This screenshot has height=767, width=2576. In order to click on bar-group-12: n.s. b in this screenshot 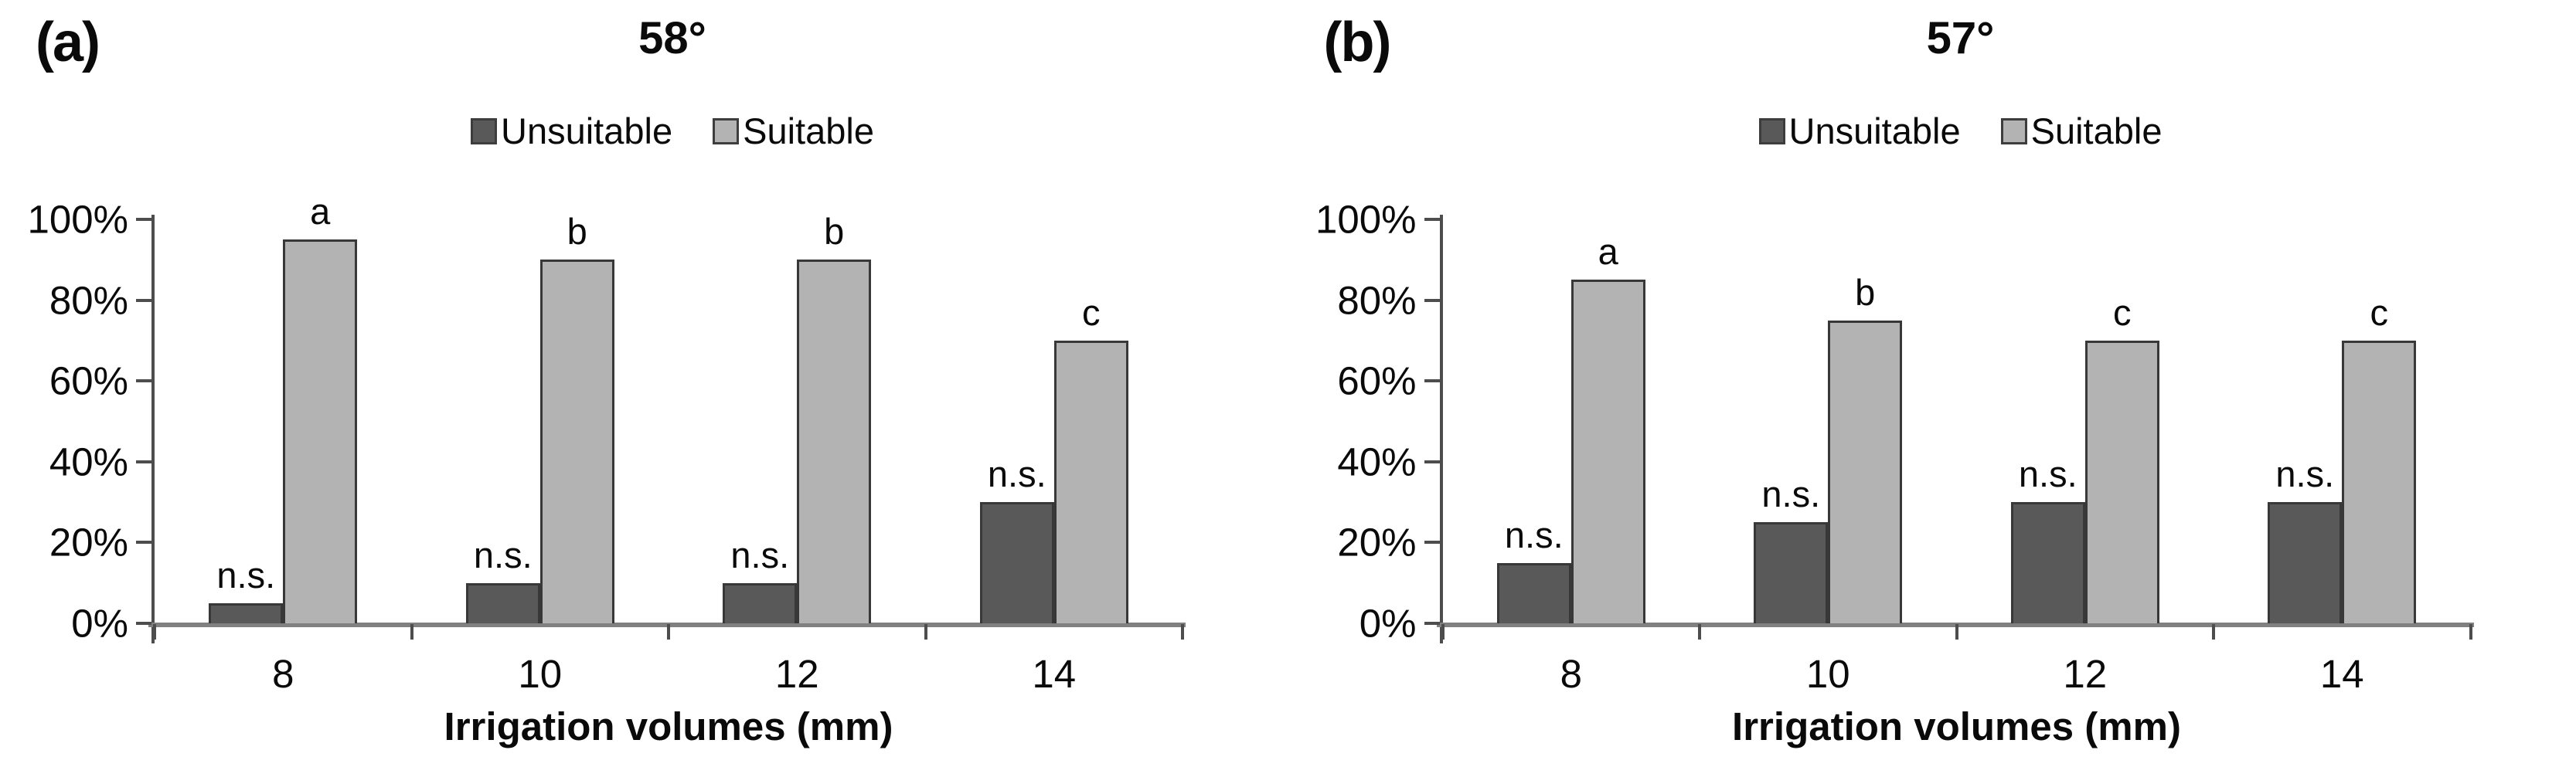, I will do `click(797, 417)`.